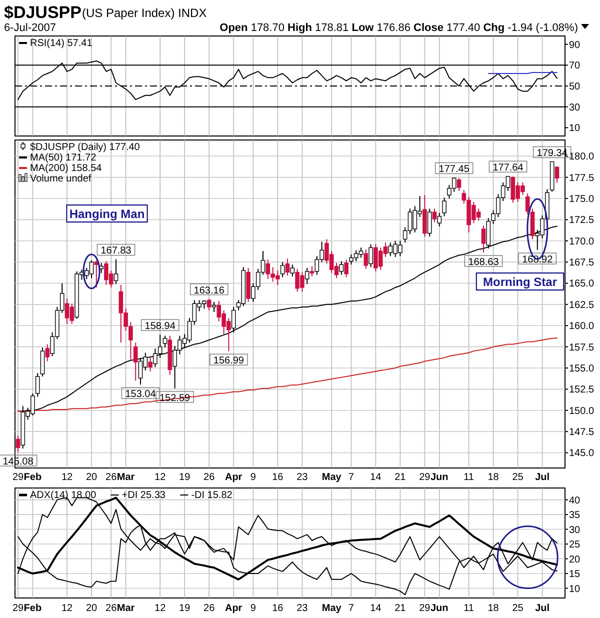 Image resolution: width=600 pixels, height=618 pixels. Describe the element at coordinates (484, 262) in the screenshot. I see `annotation: 168.63` at that location.